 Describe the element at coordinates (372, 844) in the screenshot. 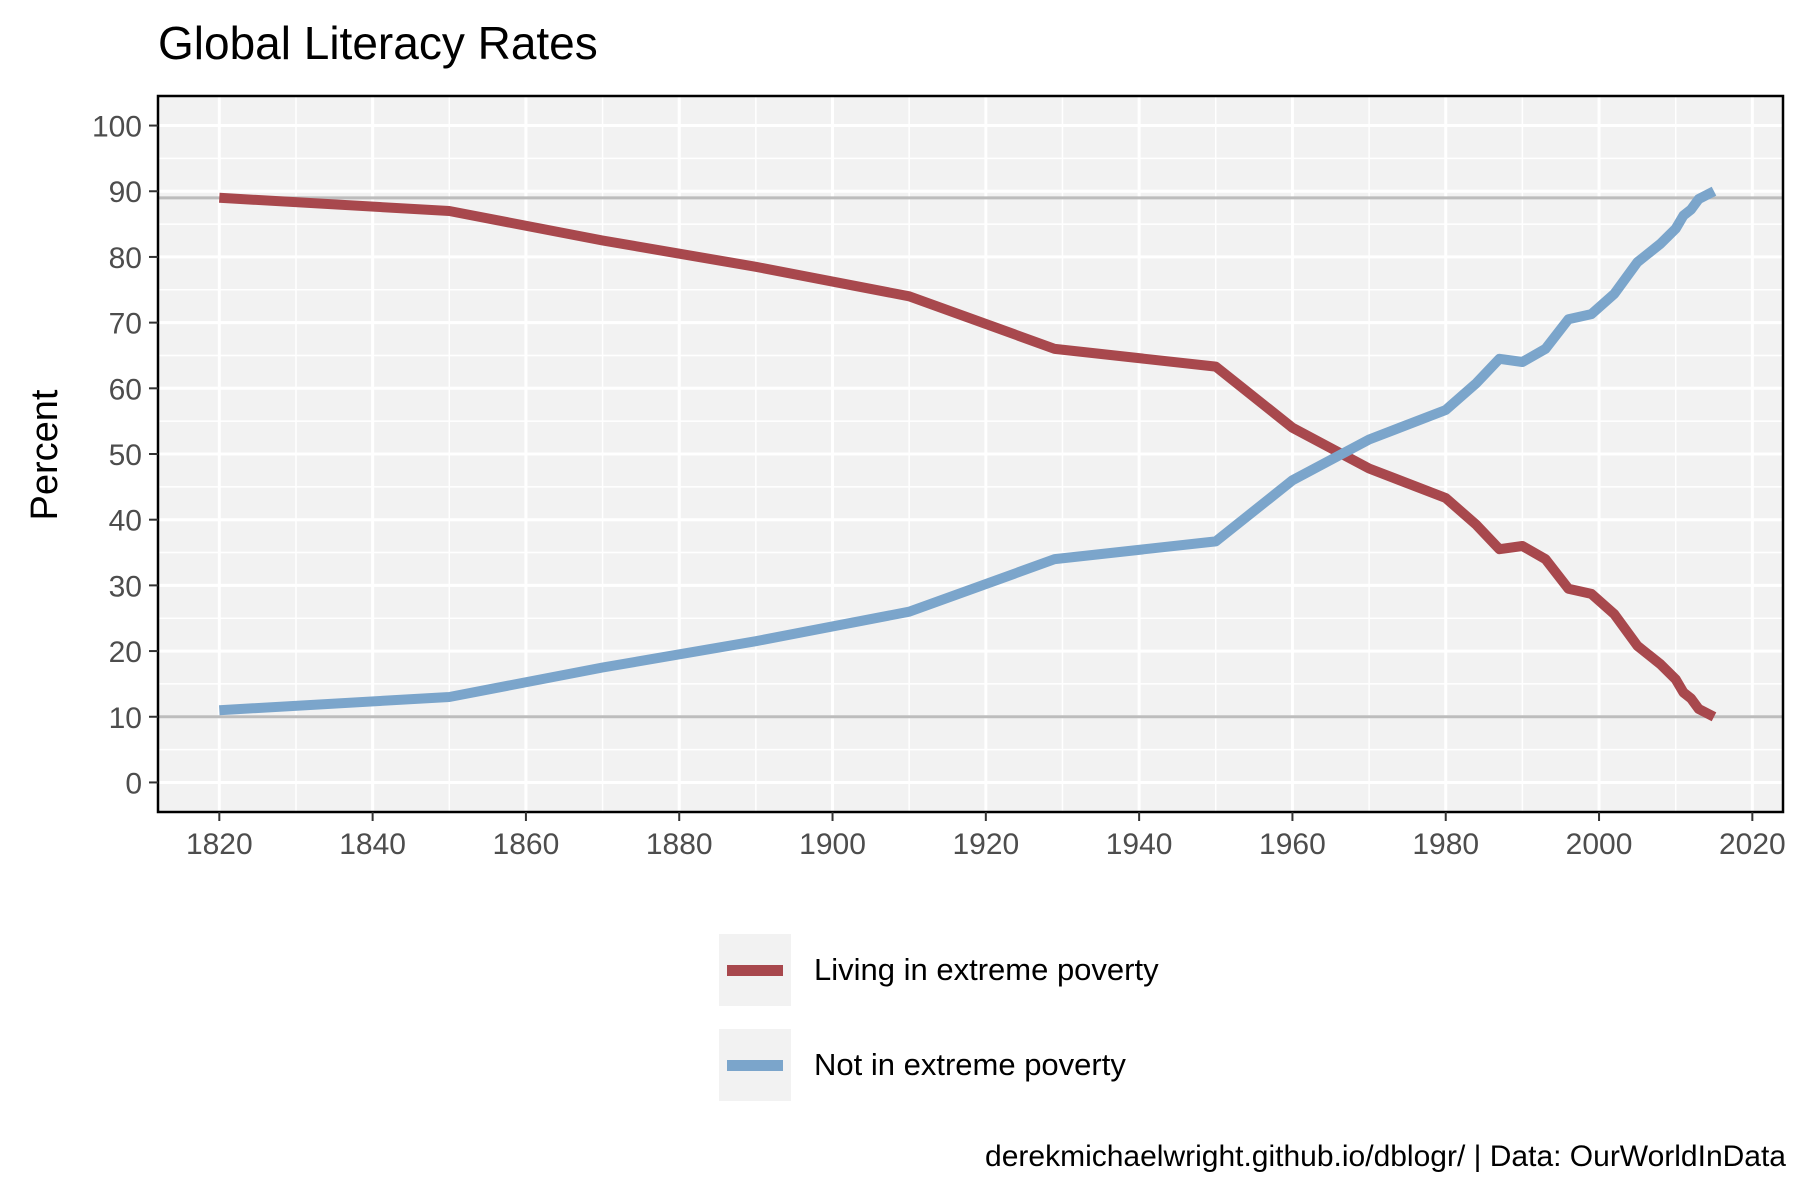

I see `x-tick-label: 1840` at that location.